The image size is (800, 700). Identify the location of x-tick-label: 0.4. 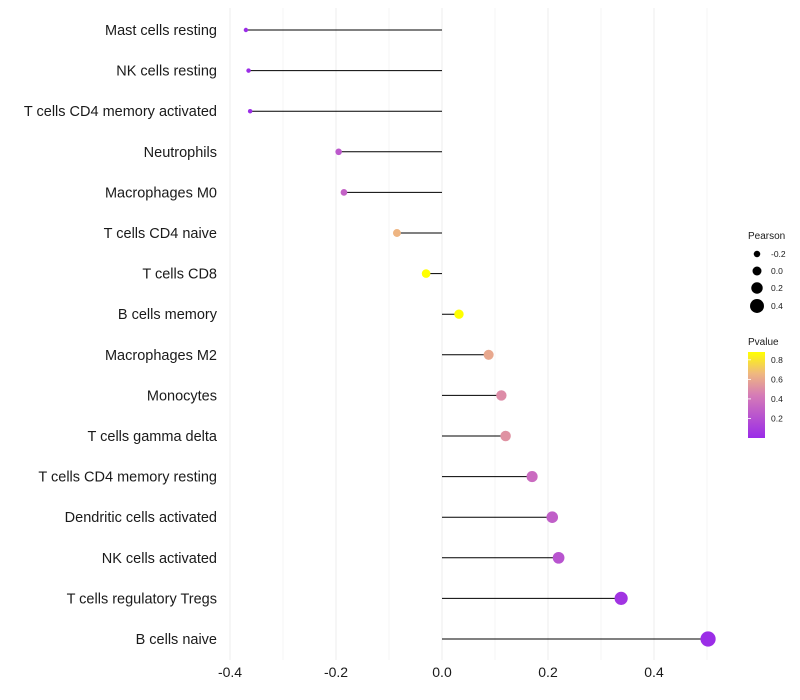
(654, 672).